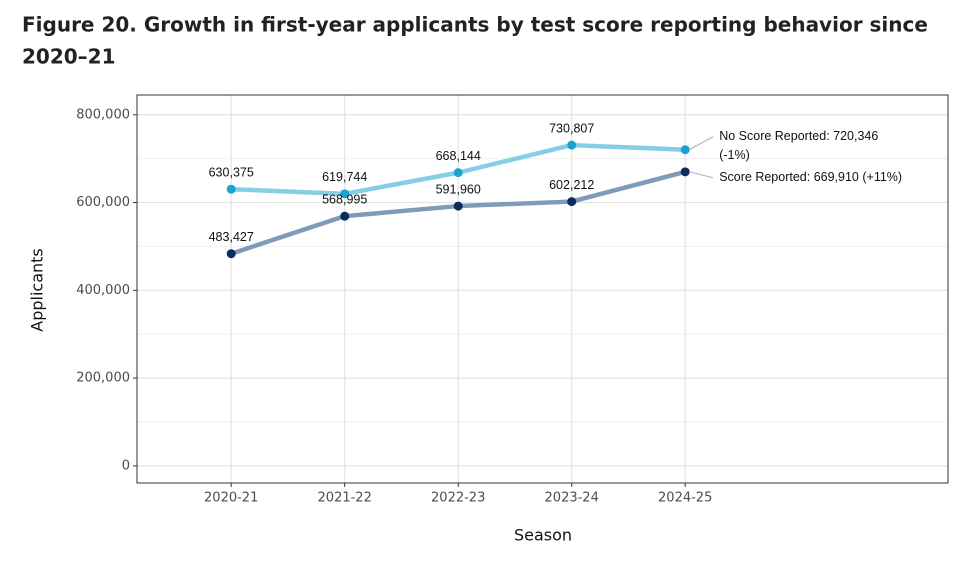 The width and height of the screenshot is (970, 578). I want to click on x-tick-label: 2024-25, so click(685, 498).